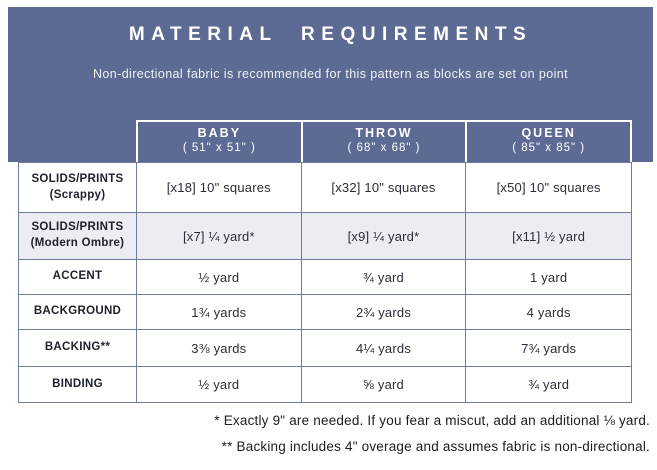  What do you see at coordinates (384, 133) in the screenshot?
I see `column-name: THROW` at bounding box center [384, 133].